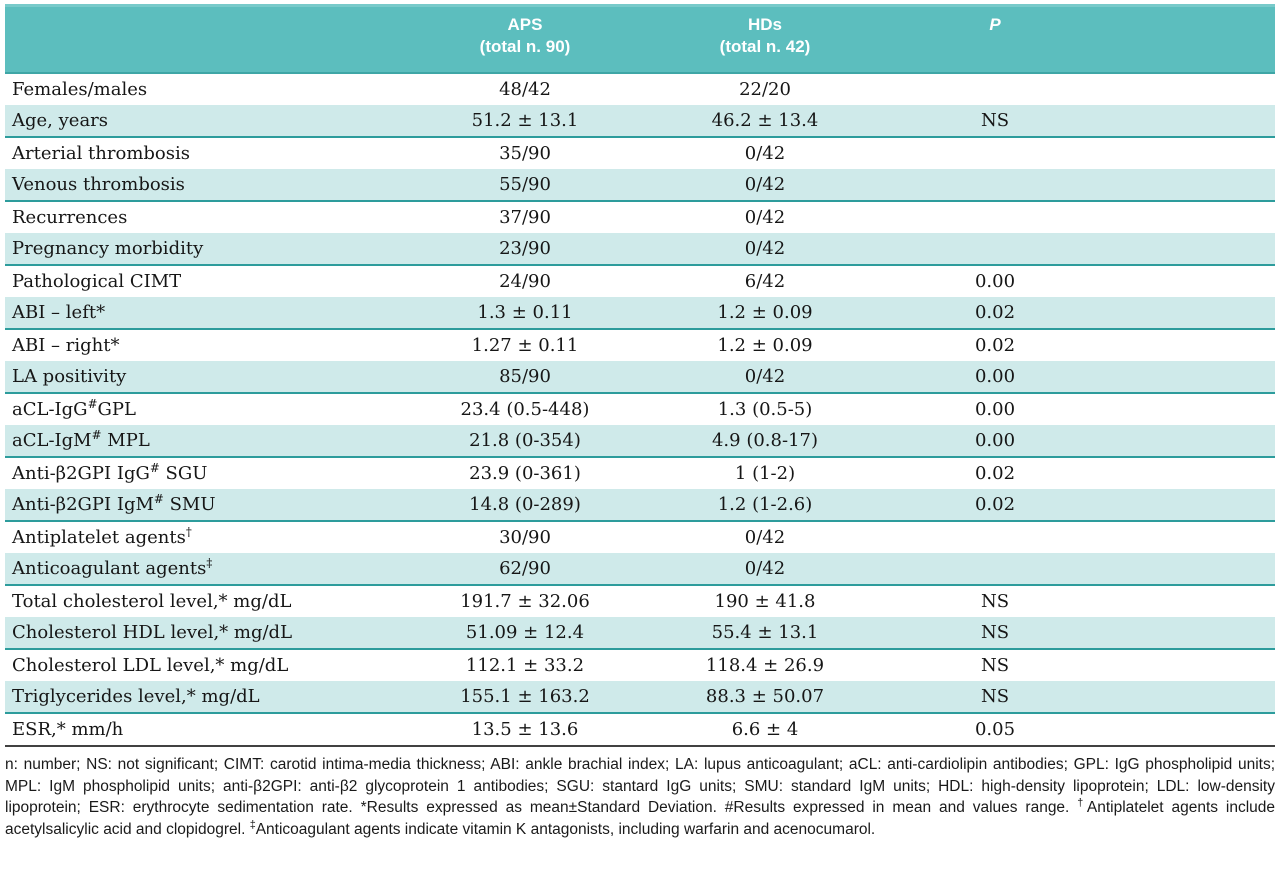  What do you see at coordinates (640, 249) in the screenshot?
I see `table-row: Pregnancy morbidity 23/90 0/42` at bounding box center [640, 249].